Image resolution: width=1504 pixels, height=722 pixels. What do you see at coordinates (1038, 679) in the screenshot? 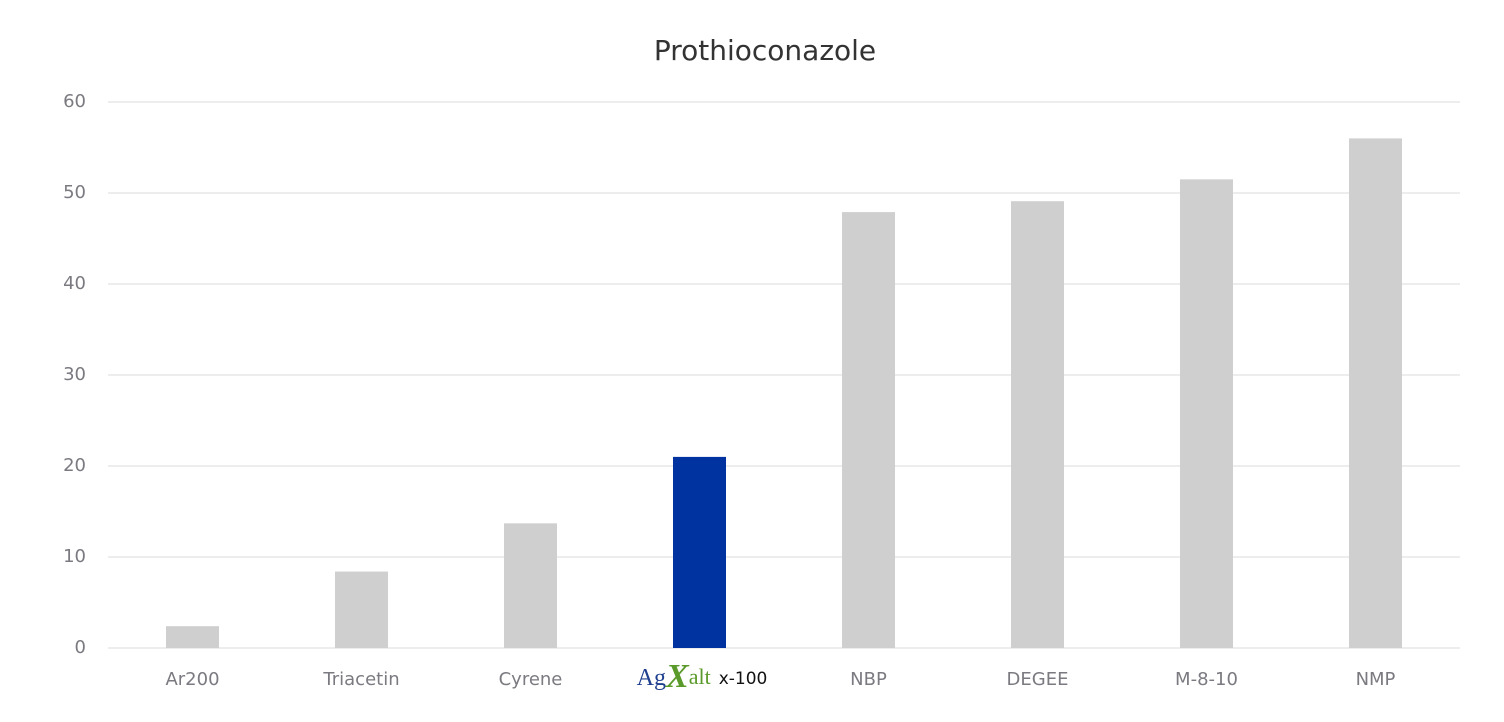
I see `x-tick-label: DEGEE` at bounding box center [1038, 679].